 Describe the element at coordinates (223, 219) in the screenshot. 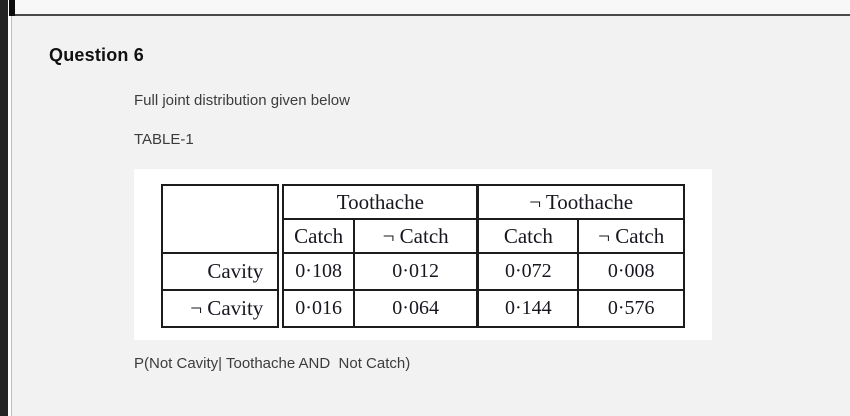

I see `table-corner-cell` at that location.